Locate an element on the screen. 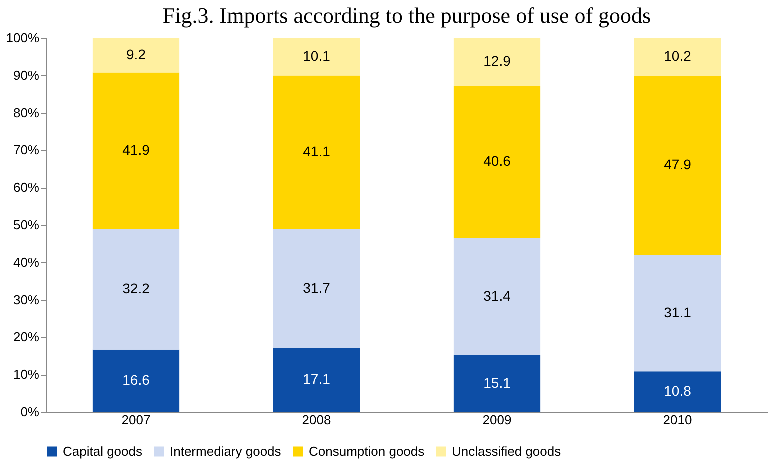  chart-title: Fig.3. Imports according to the purpose of use of goods is located at coordinates (407, 15).